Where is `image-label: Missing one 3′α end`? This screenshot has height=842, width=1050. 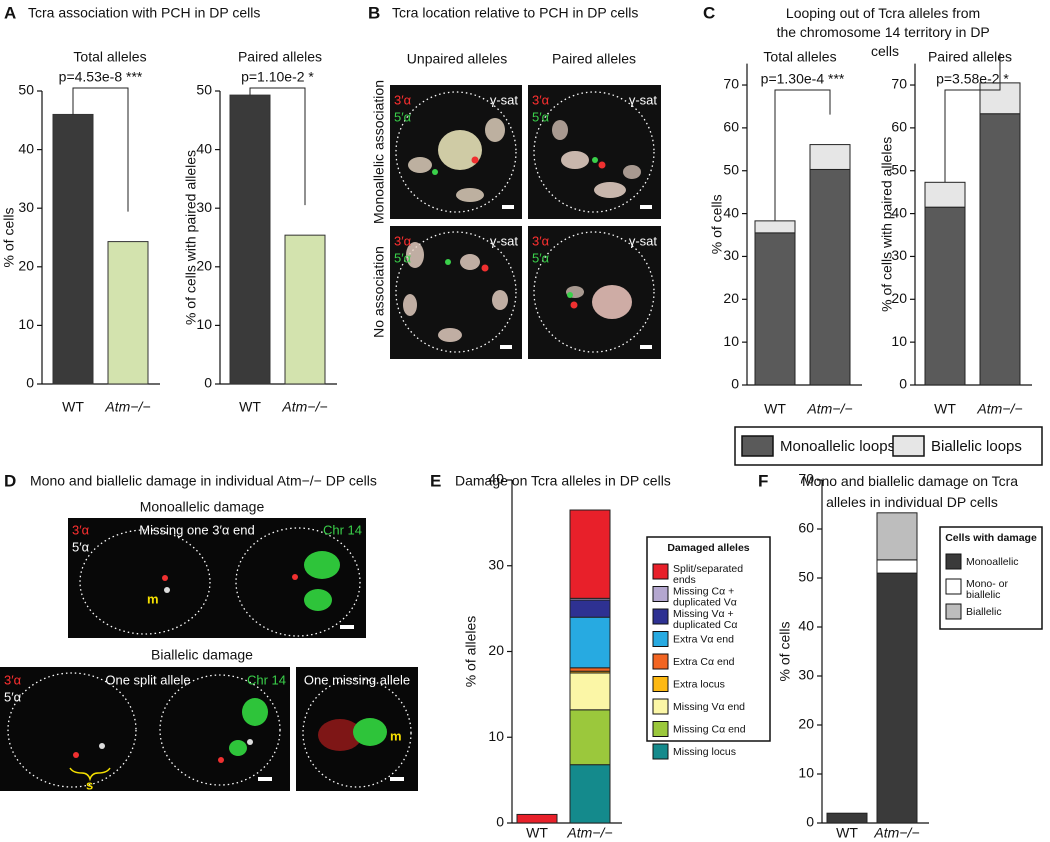
image-label: Missing one 3′α end is located at coordinates (196, 529).